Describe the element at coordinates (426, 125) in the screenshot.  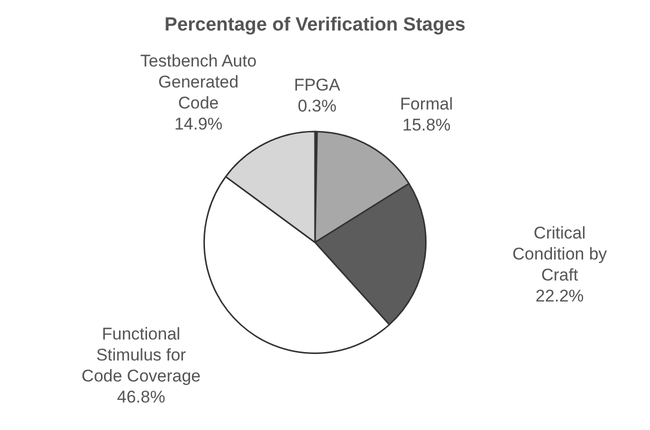
I see `data-label: 15.8%` at that location.